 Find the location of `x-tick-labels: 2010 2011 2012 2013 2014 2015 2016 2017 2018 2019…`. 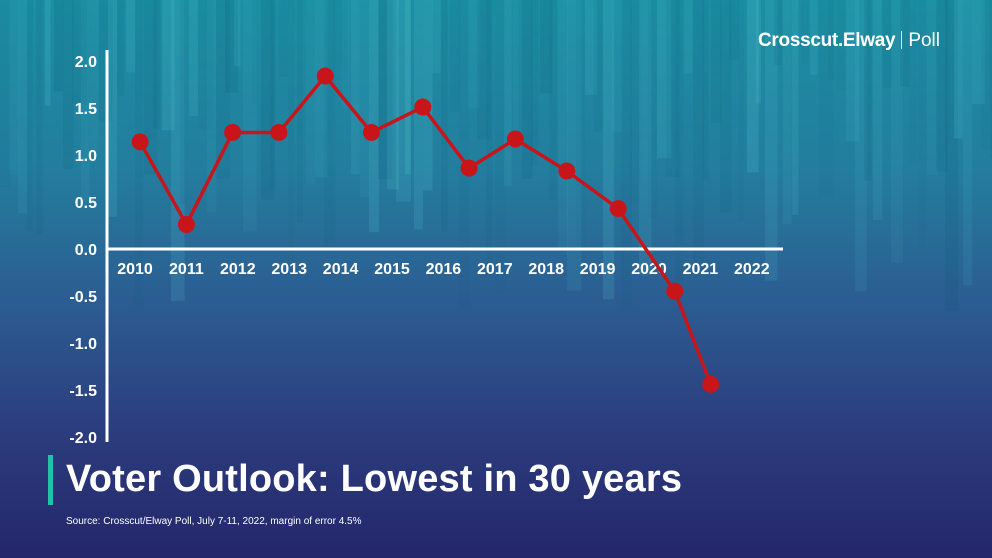

x-tick-labels: 2010 2011 2012 2013 2014 2015 2016 2017 2018 2019… is located at coordinates (443, 269).